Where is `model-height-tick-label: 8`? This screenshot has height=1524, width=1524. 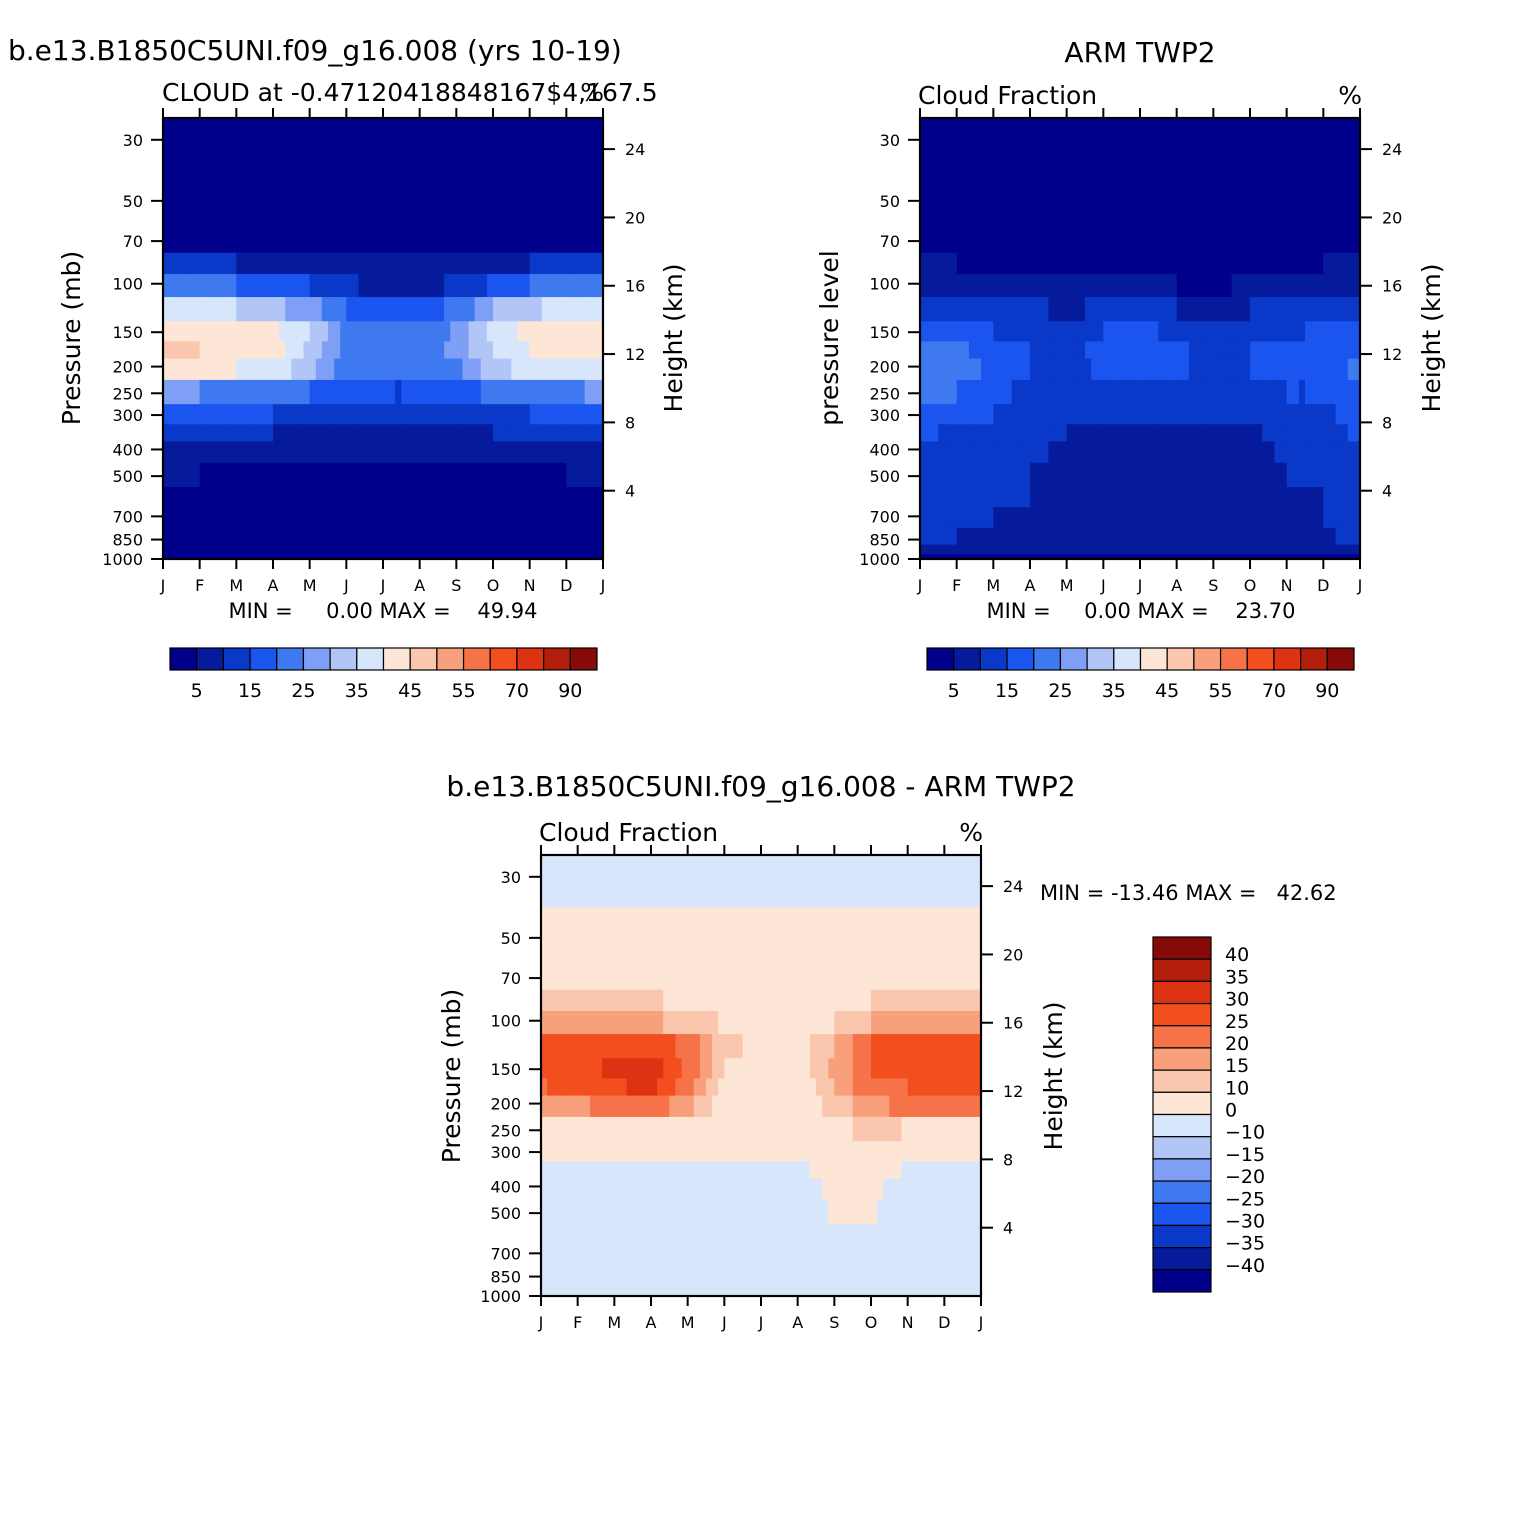 model-height-tick-label: 8 is located at coordinates (630, 422).